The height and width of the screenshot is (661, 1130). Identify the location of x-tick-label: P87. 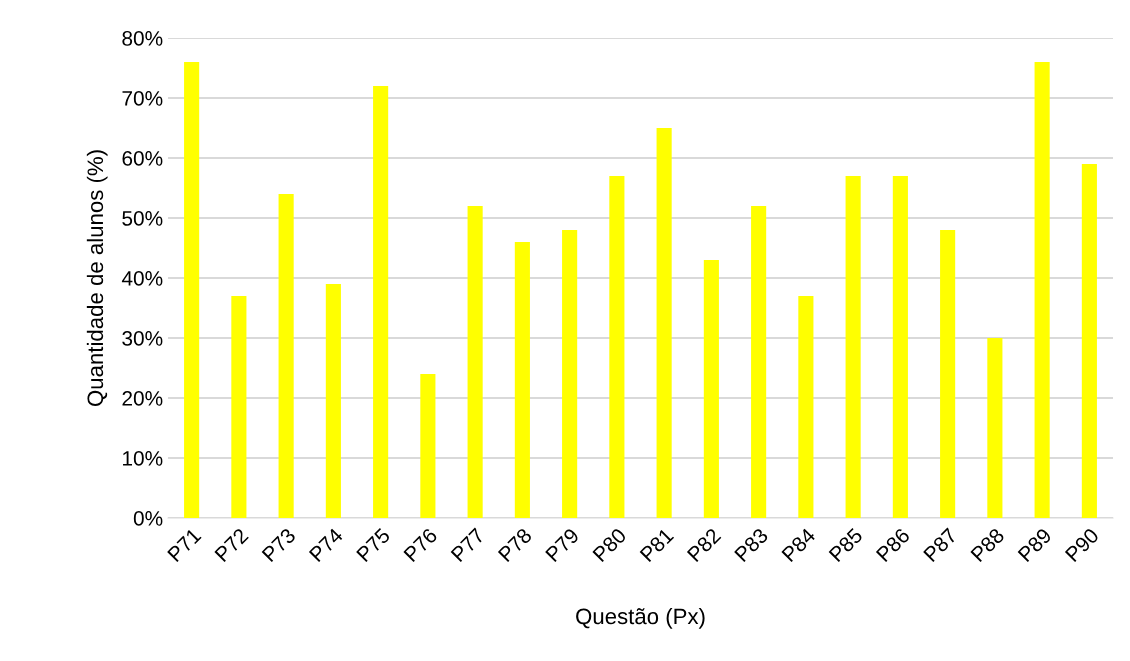
(940, 545).